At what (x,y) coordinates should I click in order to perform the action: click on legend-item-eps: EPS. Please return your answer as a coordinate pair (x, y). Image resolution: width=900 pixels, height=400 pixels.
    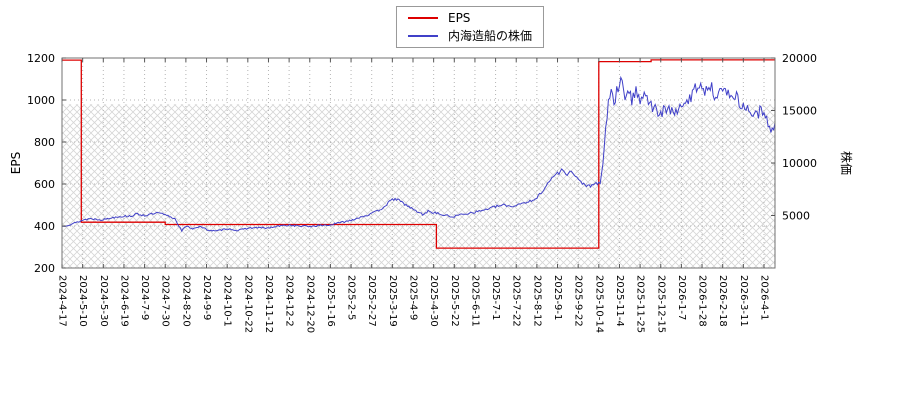
    Looking at the image, I should click on (469, 18).